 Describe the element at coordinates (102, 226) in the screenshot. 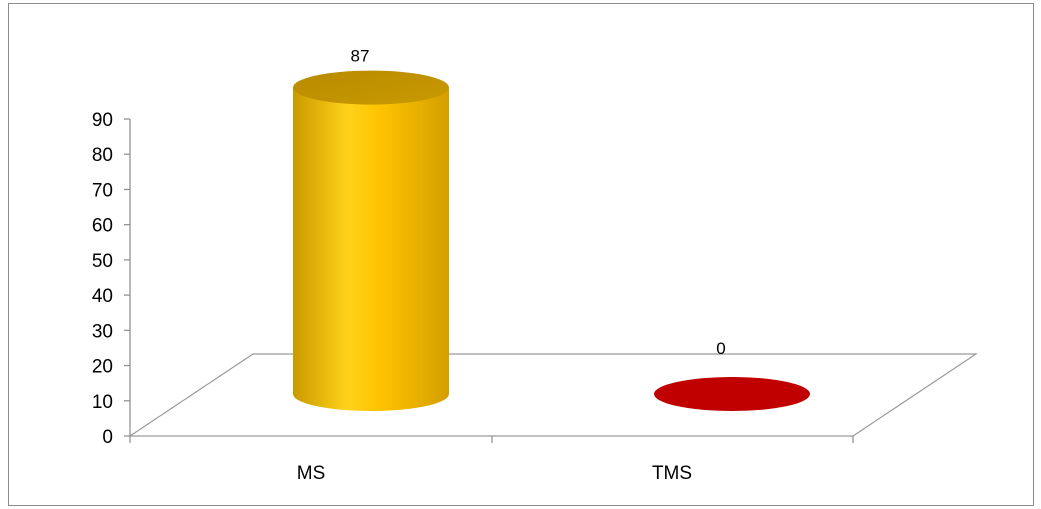

I see `y-tick-label: 60` at that location.